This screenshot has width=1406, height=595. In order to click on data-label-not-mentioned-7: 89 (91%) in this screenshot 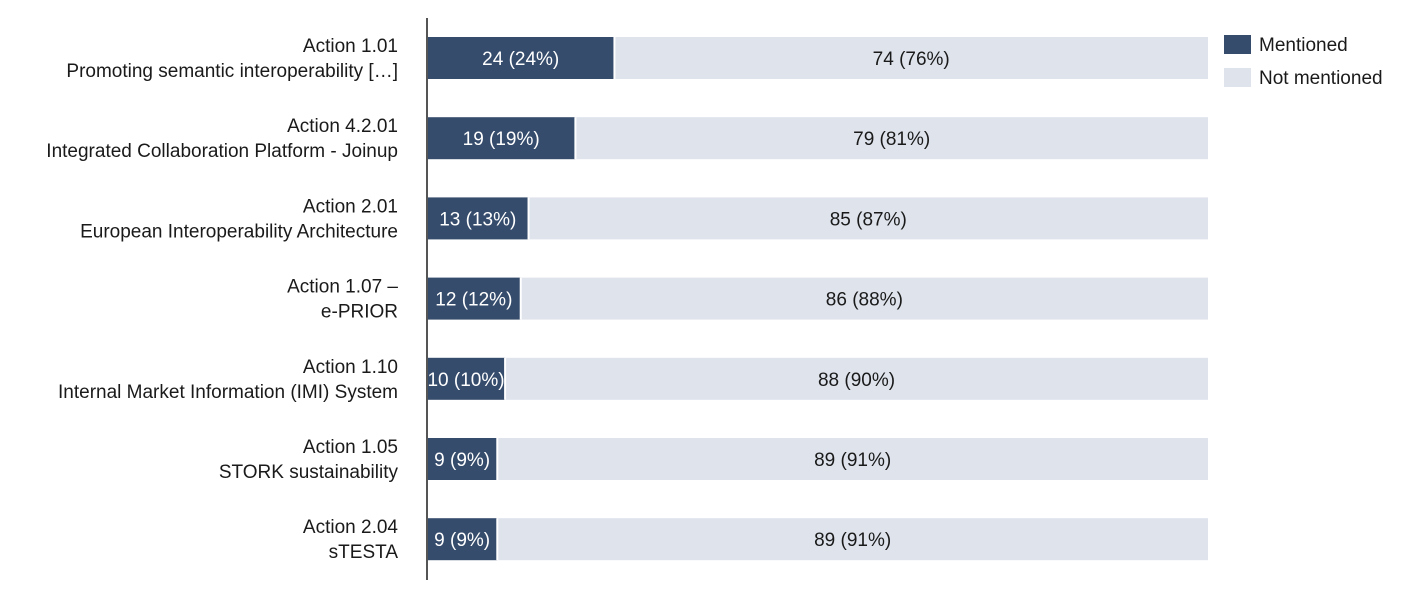, I will do `click(852, 540)`.